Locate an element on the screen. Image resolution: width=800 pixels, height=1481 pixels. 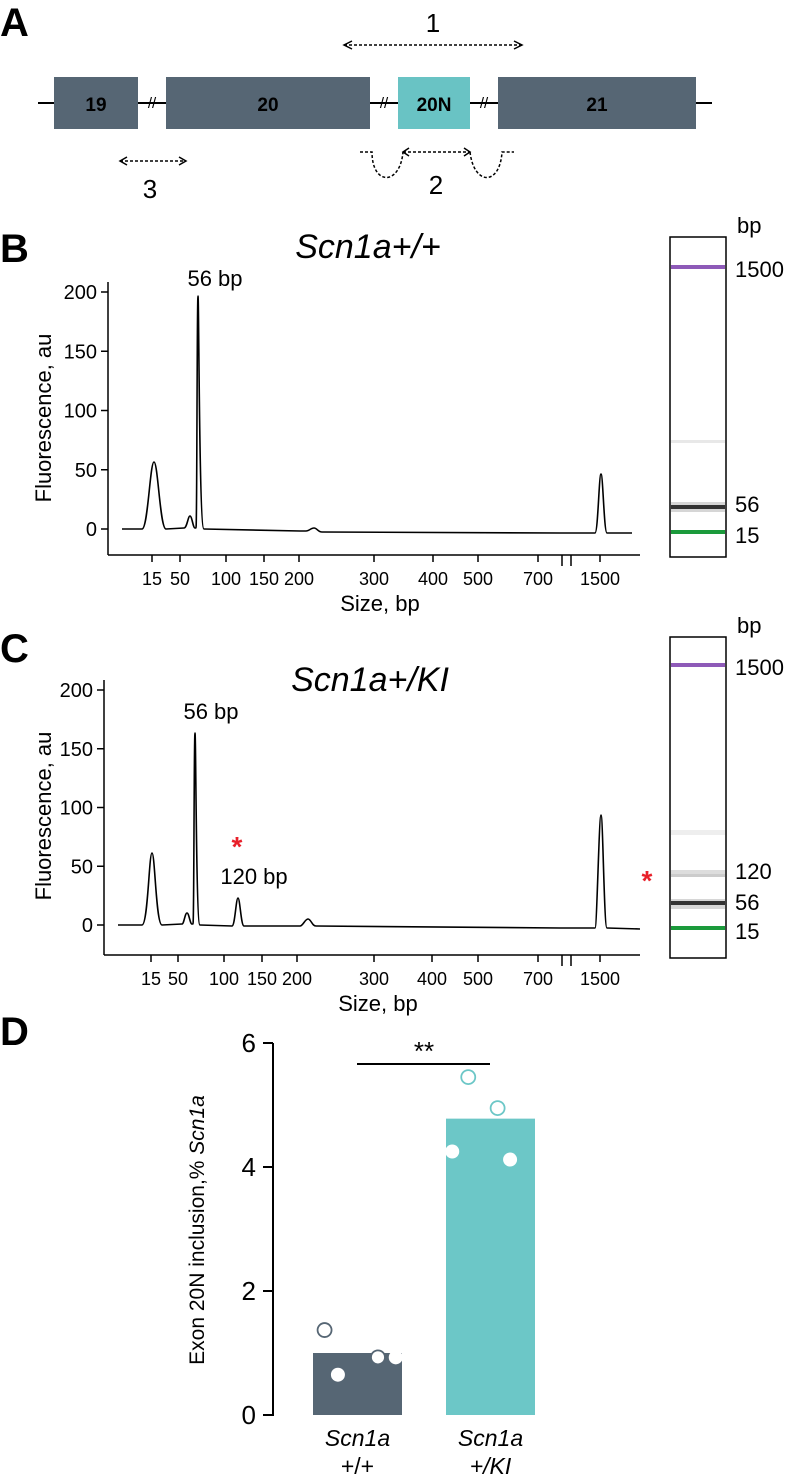
x-tick-label-b-200: 200 is located at coordinates (299, 579).